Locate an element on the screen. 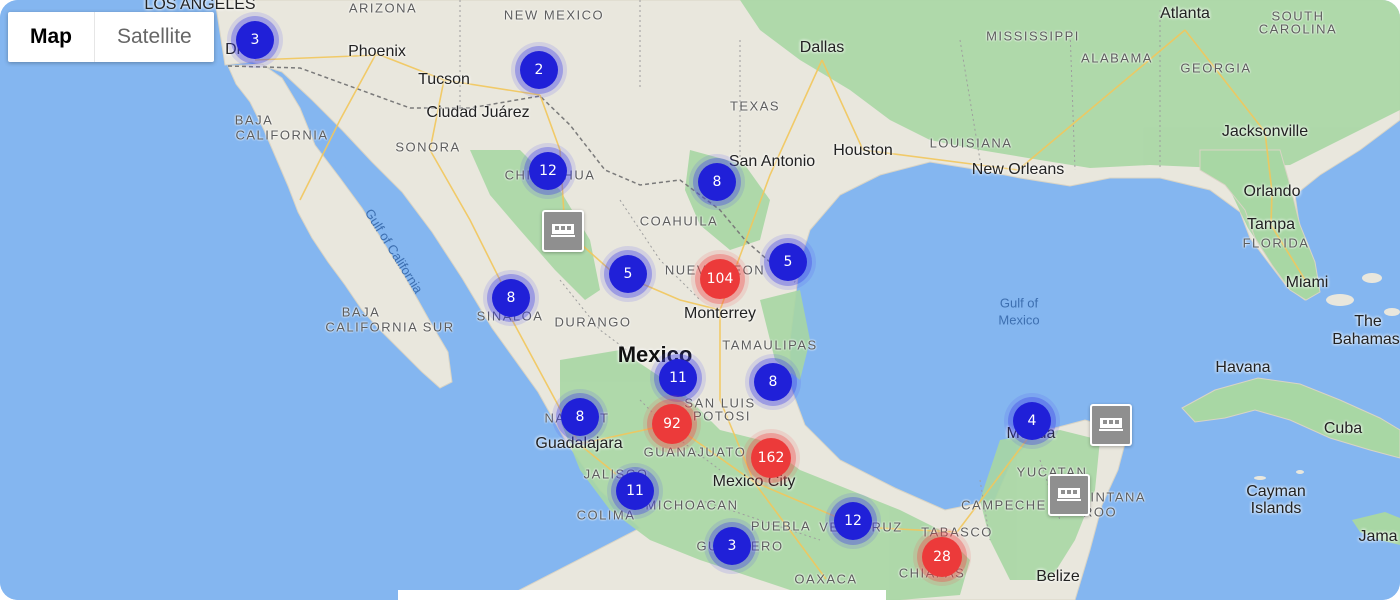 This screenshot has height=600, width=1400. baja-peninsula is located at coordinates (340, 226).